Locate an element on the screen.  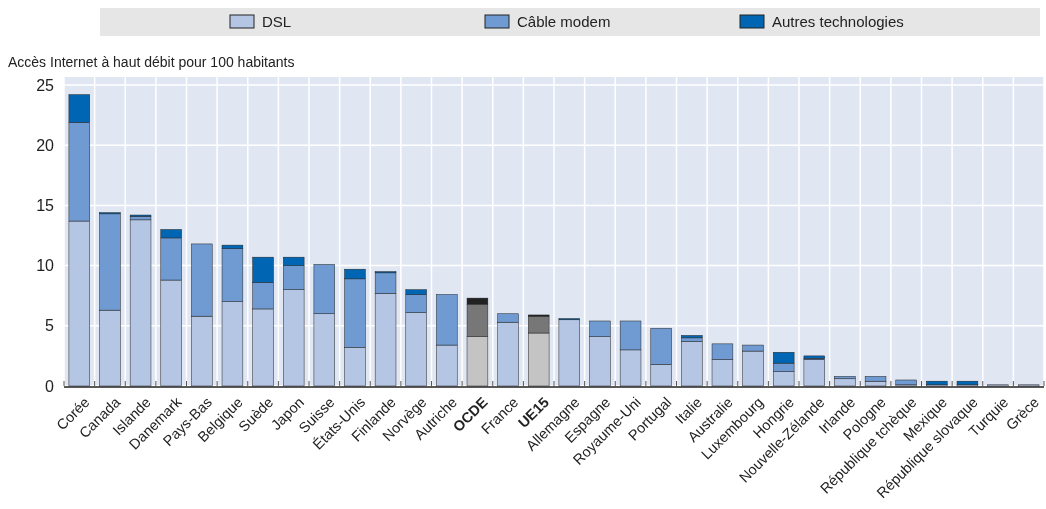
y-tick-label: 5 is located at coordinates (50, 326).